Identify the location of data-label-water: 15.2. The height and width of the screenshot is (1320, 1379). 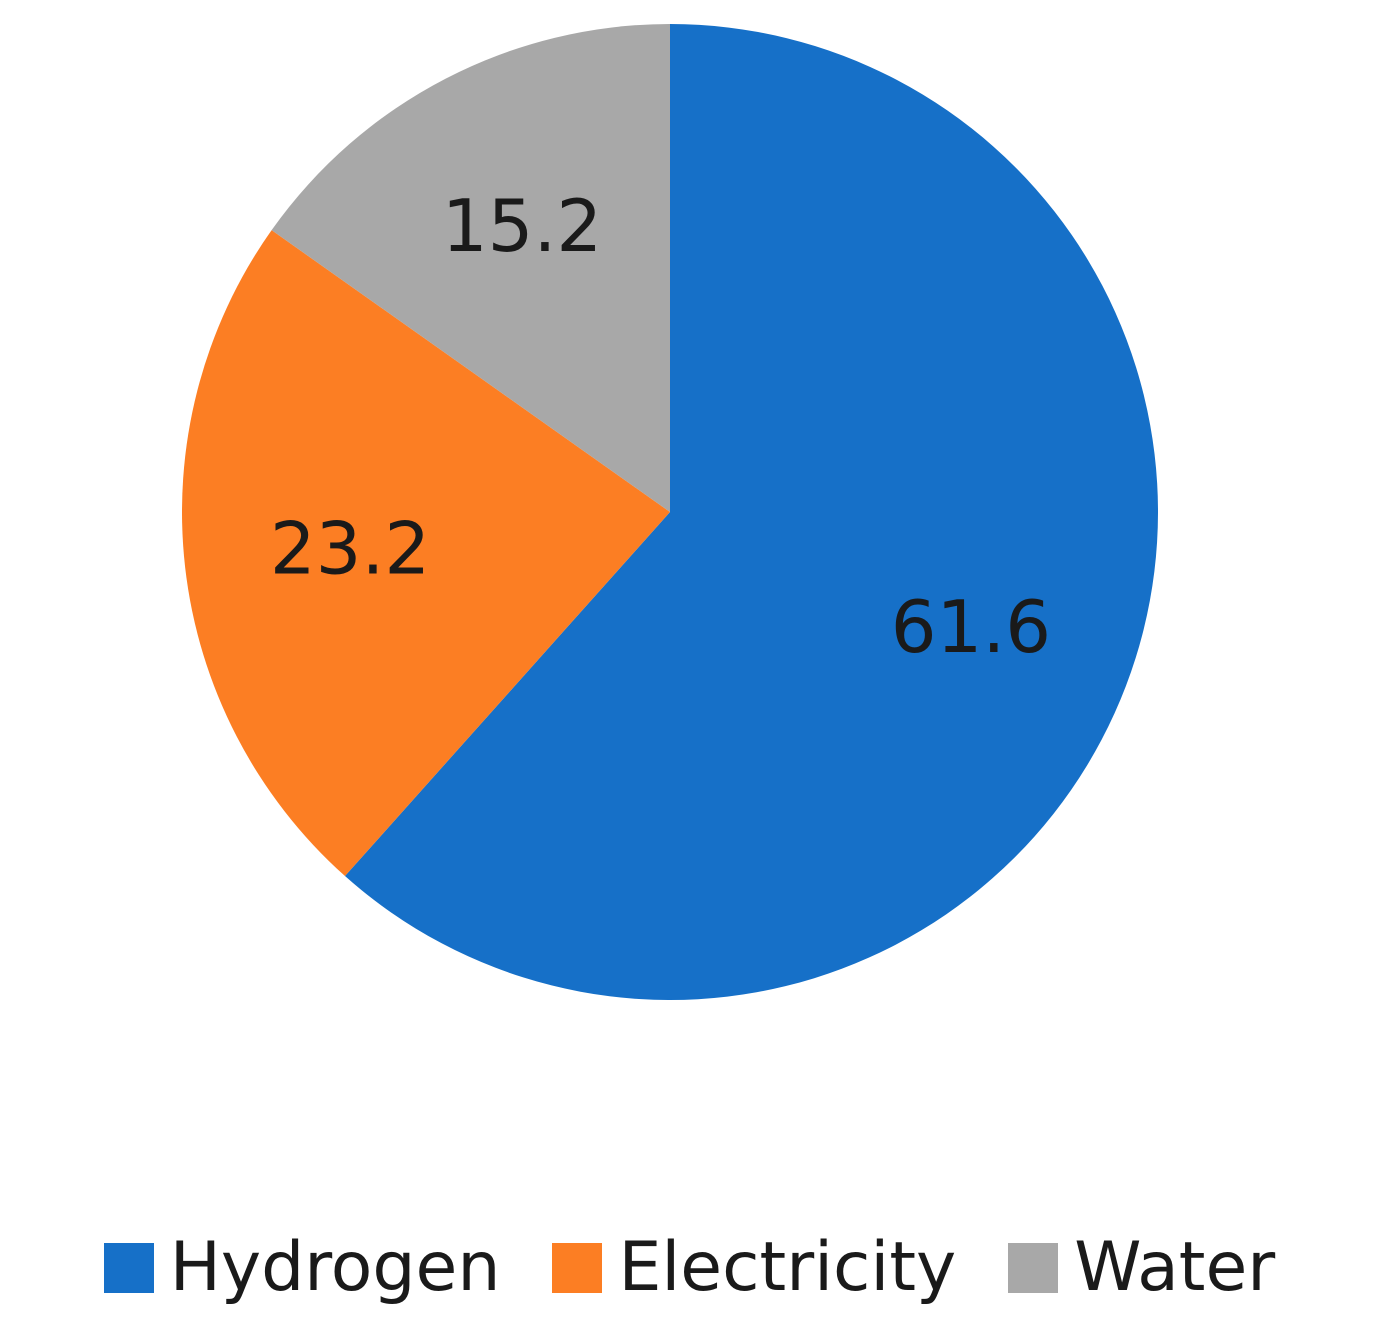
(522, 226).